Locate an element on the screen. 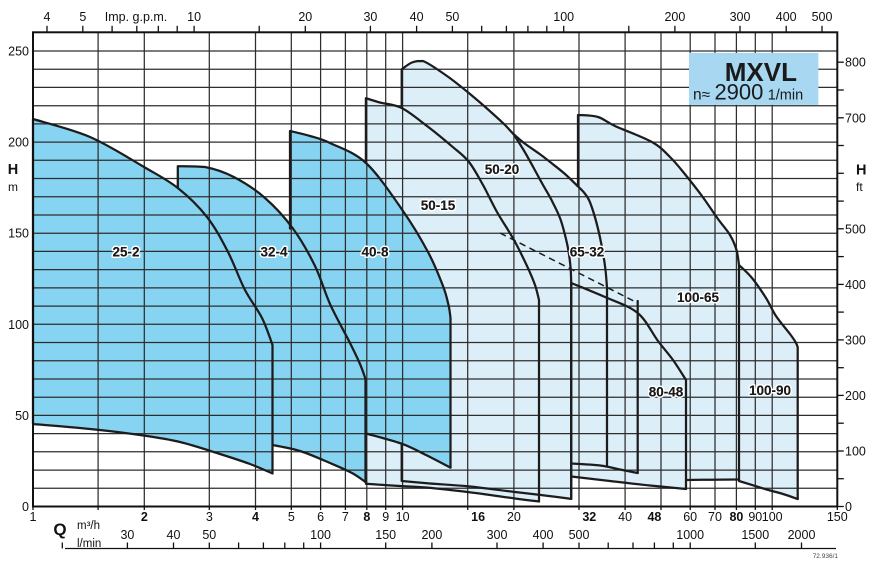 The height and width of the screenshot is (572, 883). svg-text: 8 is located at coordinates (366, 517).